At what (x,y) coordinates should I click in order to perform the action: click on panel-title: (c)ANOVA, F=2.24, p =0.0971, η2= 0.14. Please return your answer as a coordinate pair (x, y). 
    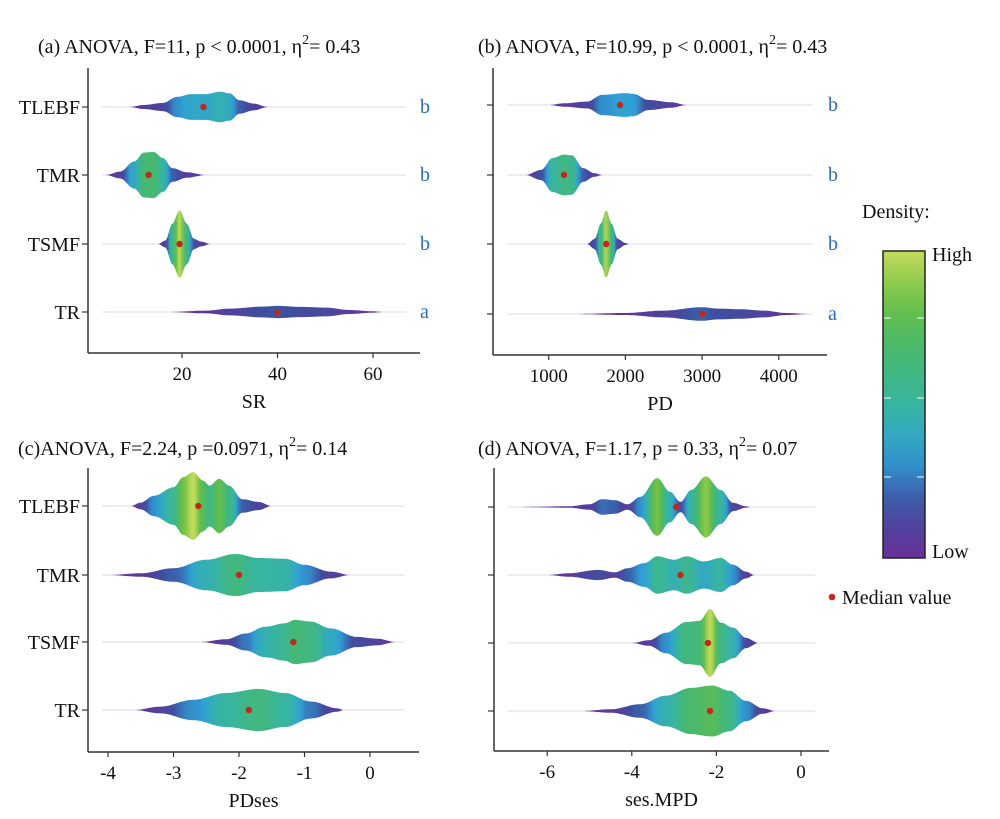
    Looking at the image, I should click on (182, 447).